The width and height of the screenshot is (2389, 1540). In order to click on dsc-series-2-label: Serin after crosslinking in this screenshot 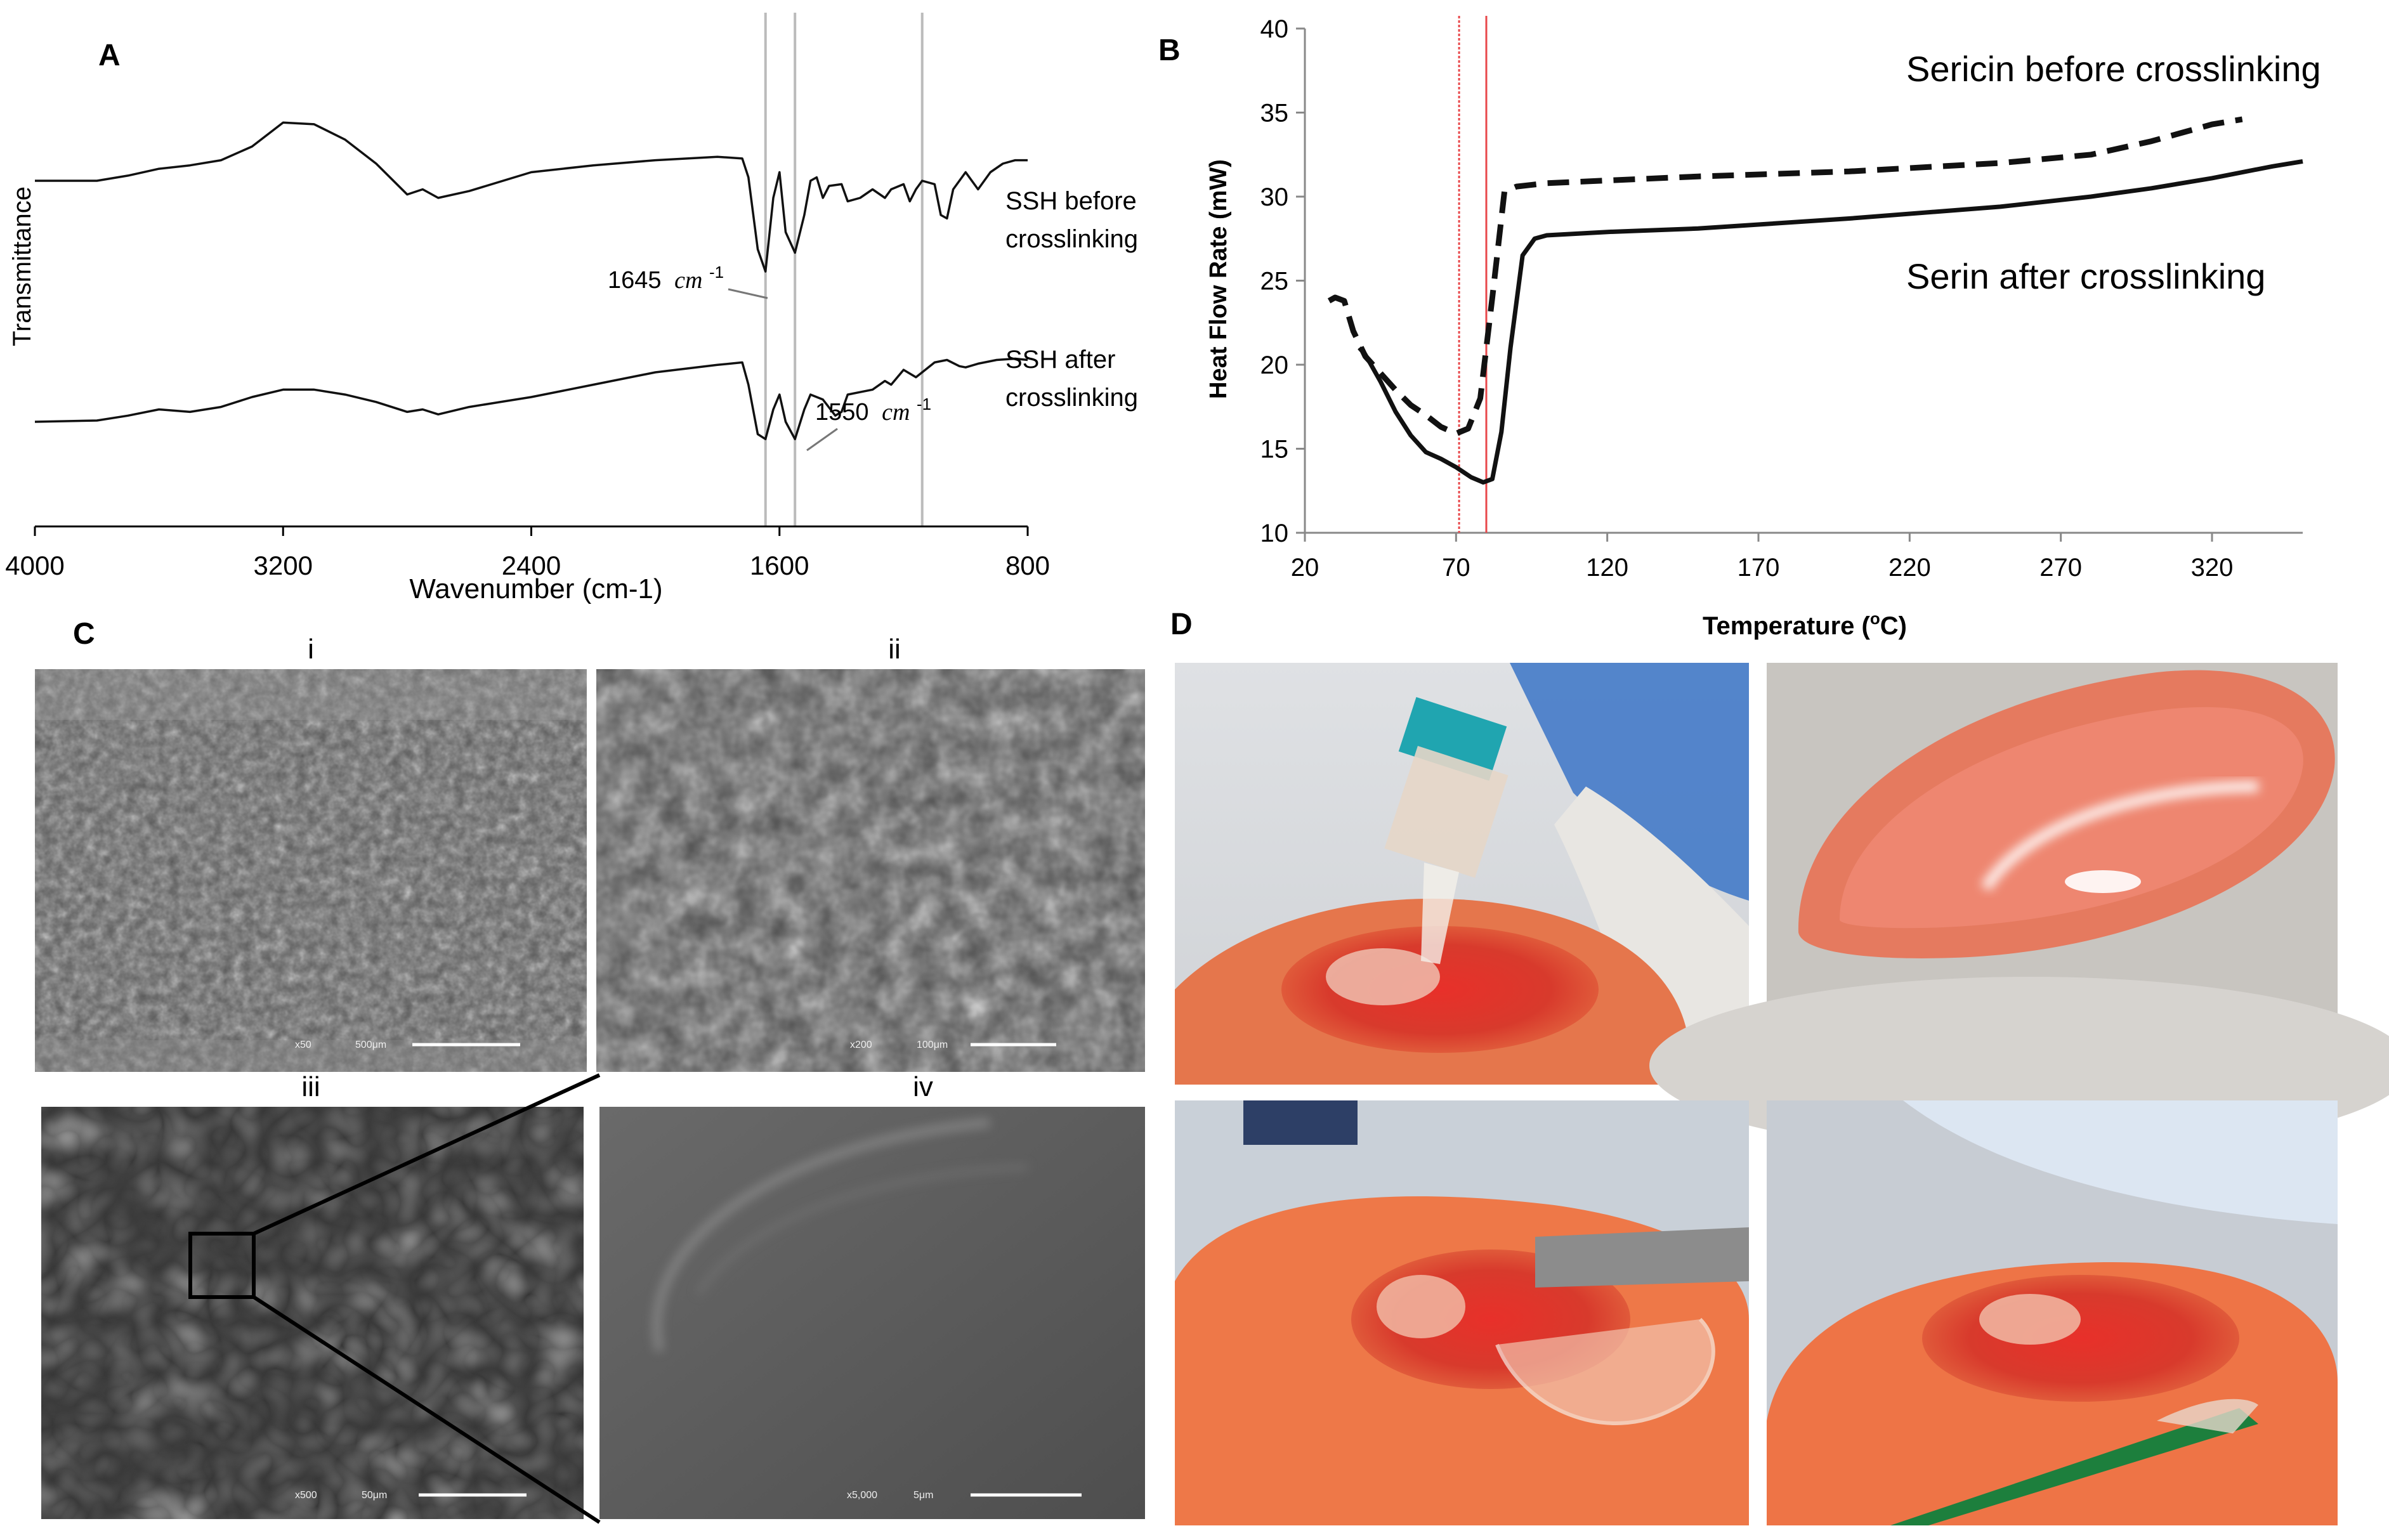, I will do `click(2085, 276)`.